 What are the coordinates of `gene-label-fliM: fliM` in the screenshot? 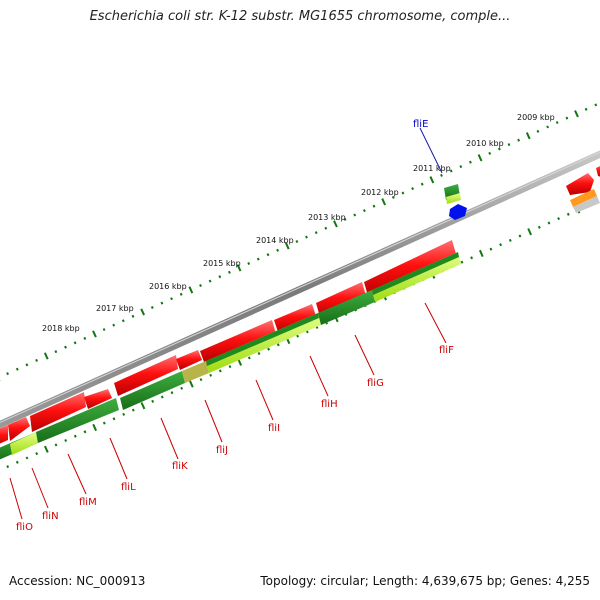 It's located at (88, 502).